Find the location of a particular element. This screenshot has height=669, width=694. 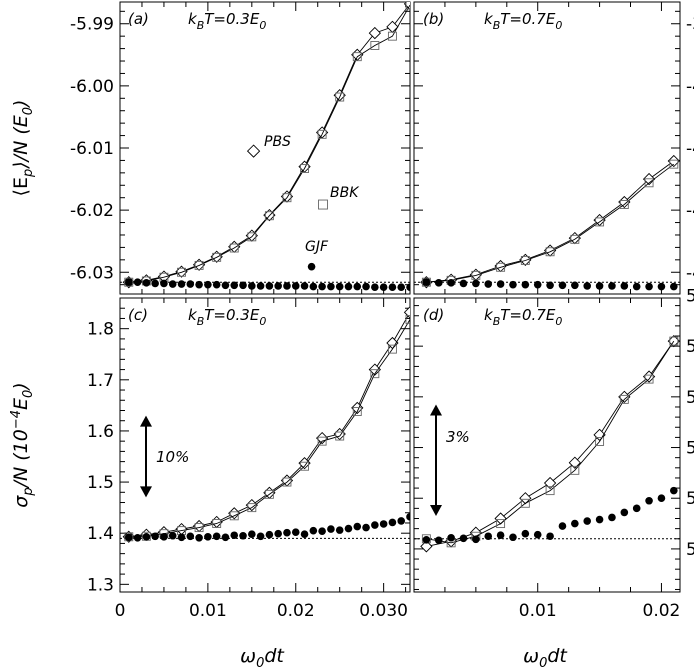

y-bot-part-6: 0 is located at coordinates (28, 394).